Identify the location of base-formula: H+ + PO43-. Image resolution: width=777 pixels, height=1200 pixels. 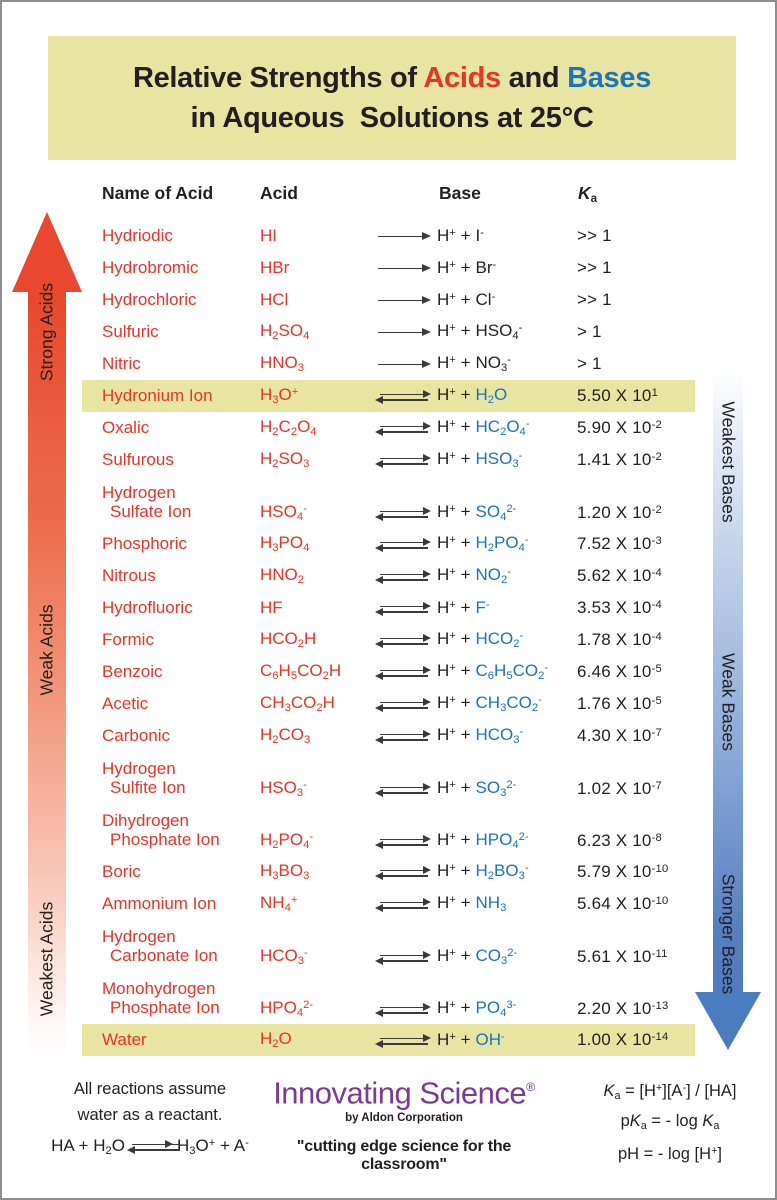
(507, 1011).